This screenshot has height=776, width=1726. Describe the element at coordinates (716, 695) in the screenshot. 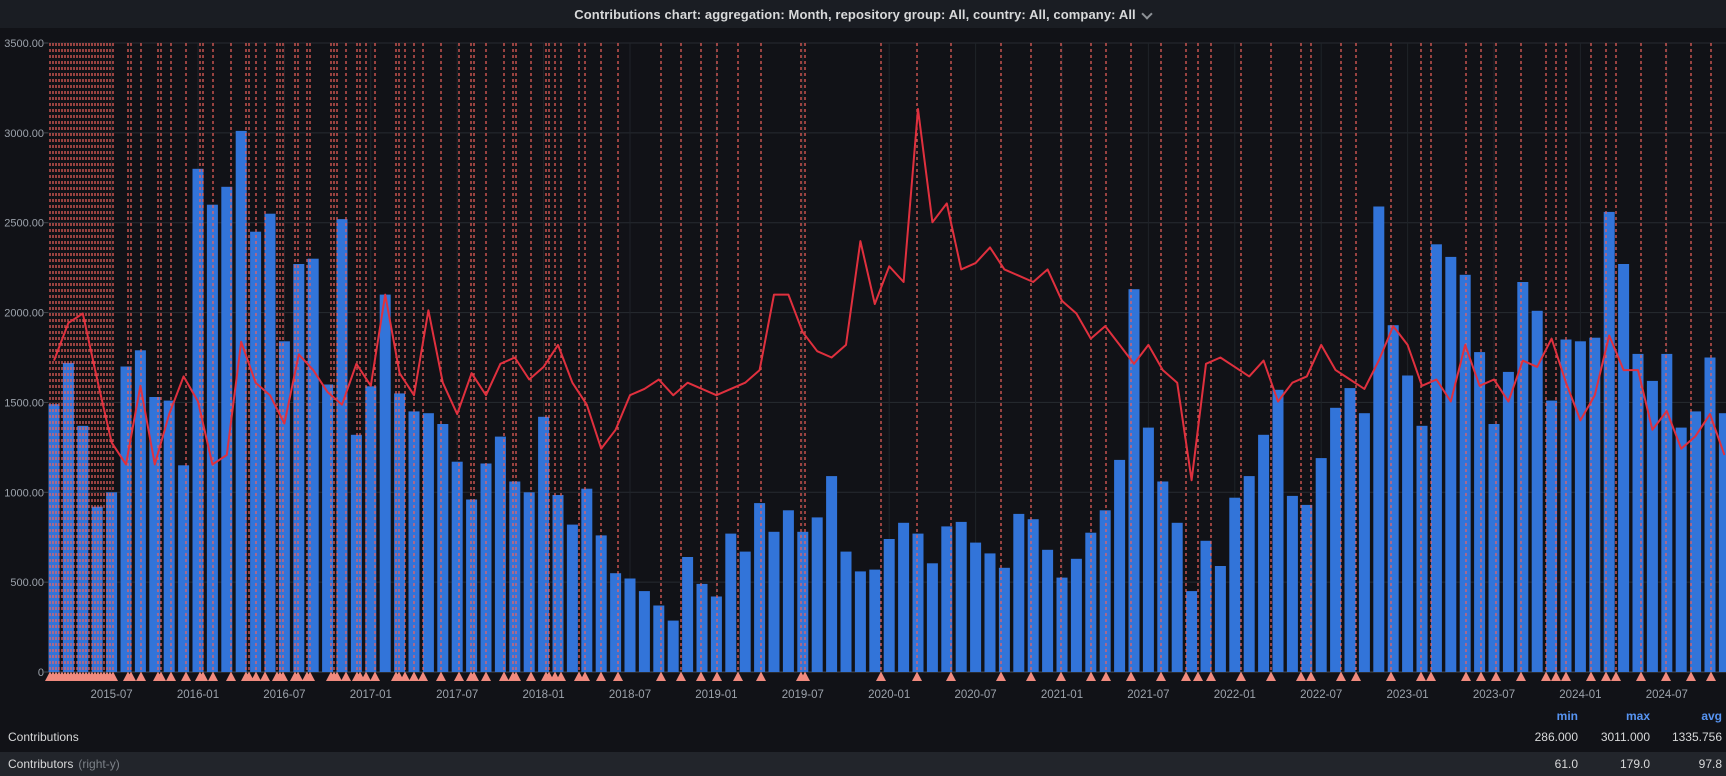

I see `svg-text: 2019-01` at that location.